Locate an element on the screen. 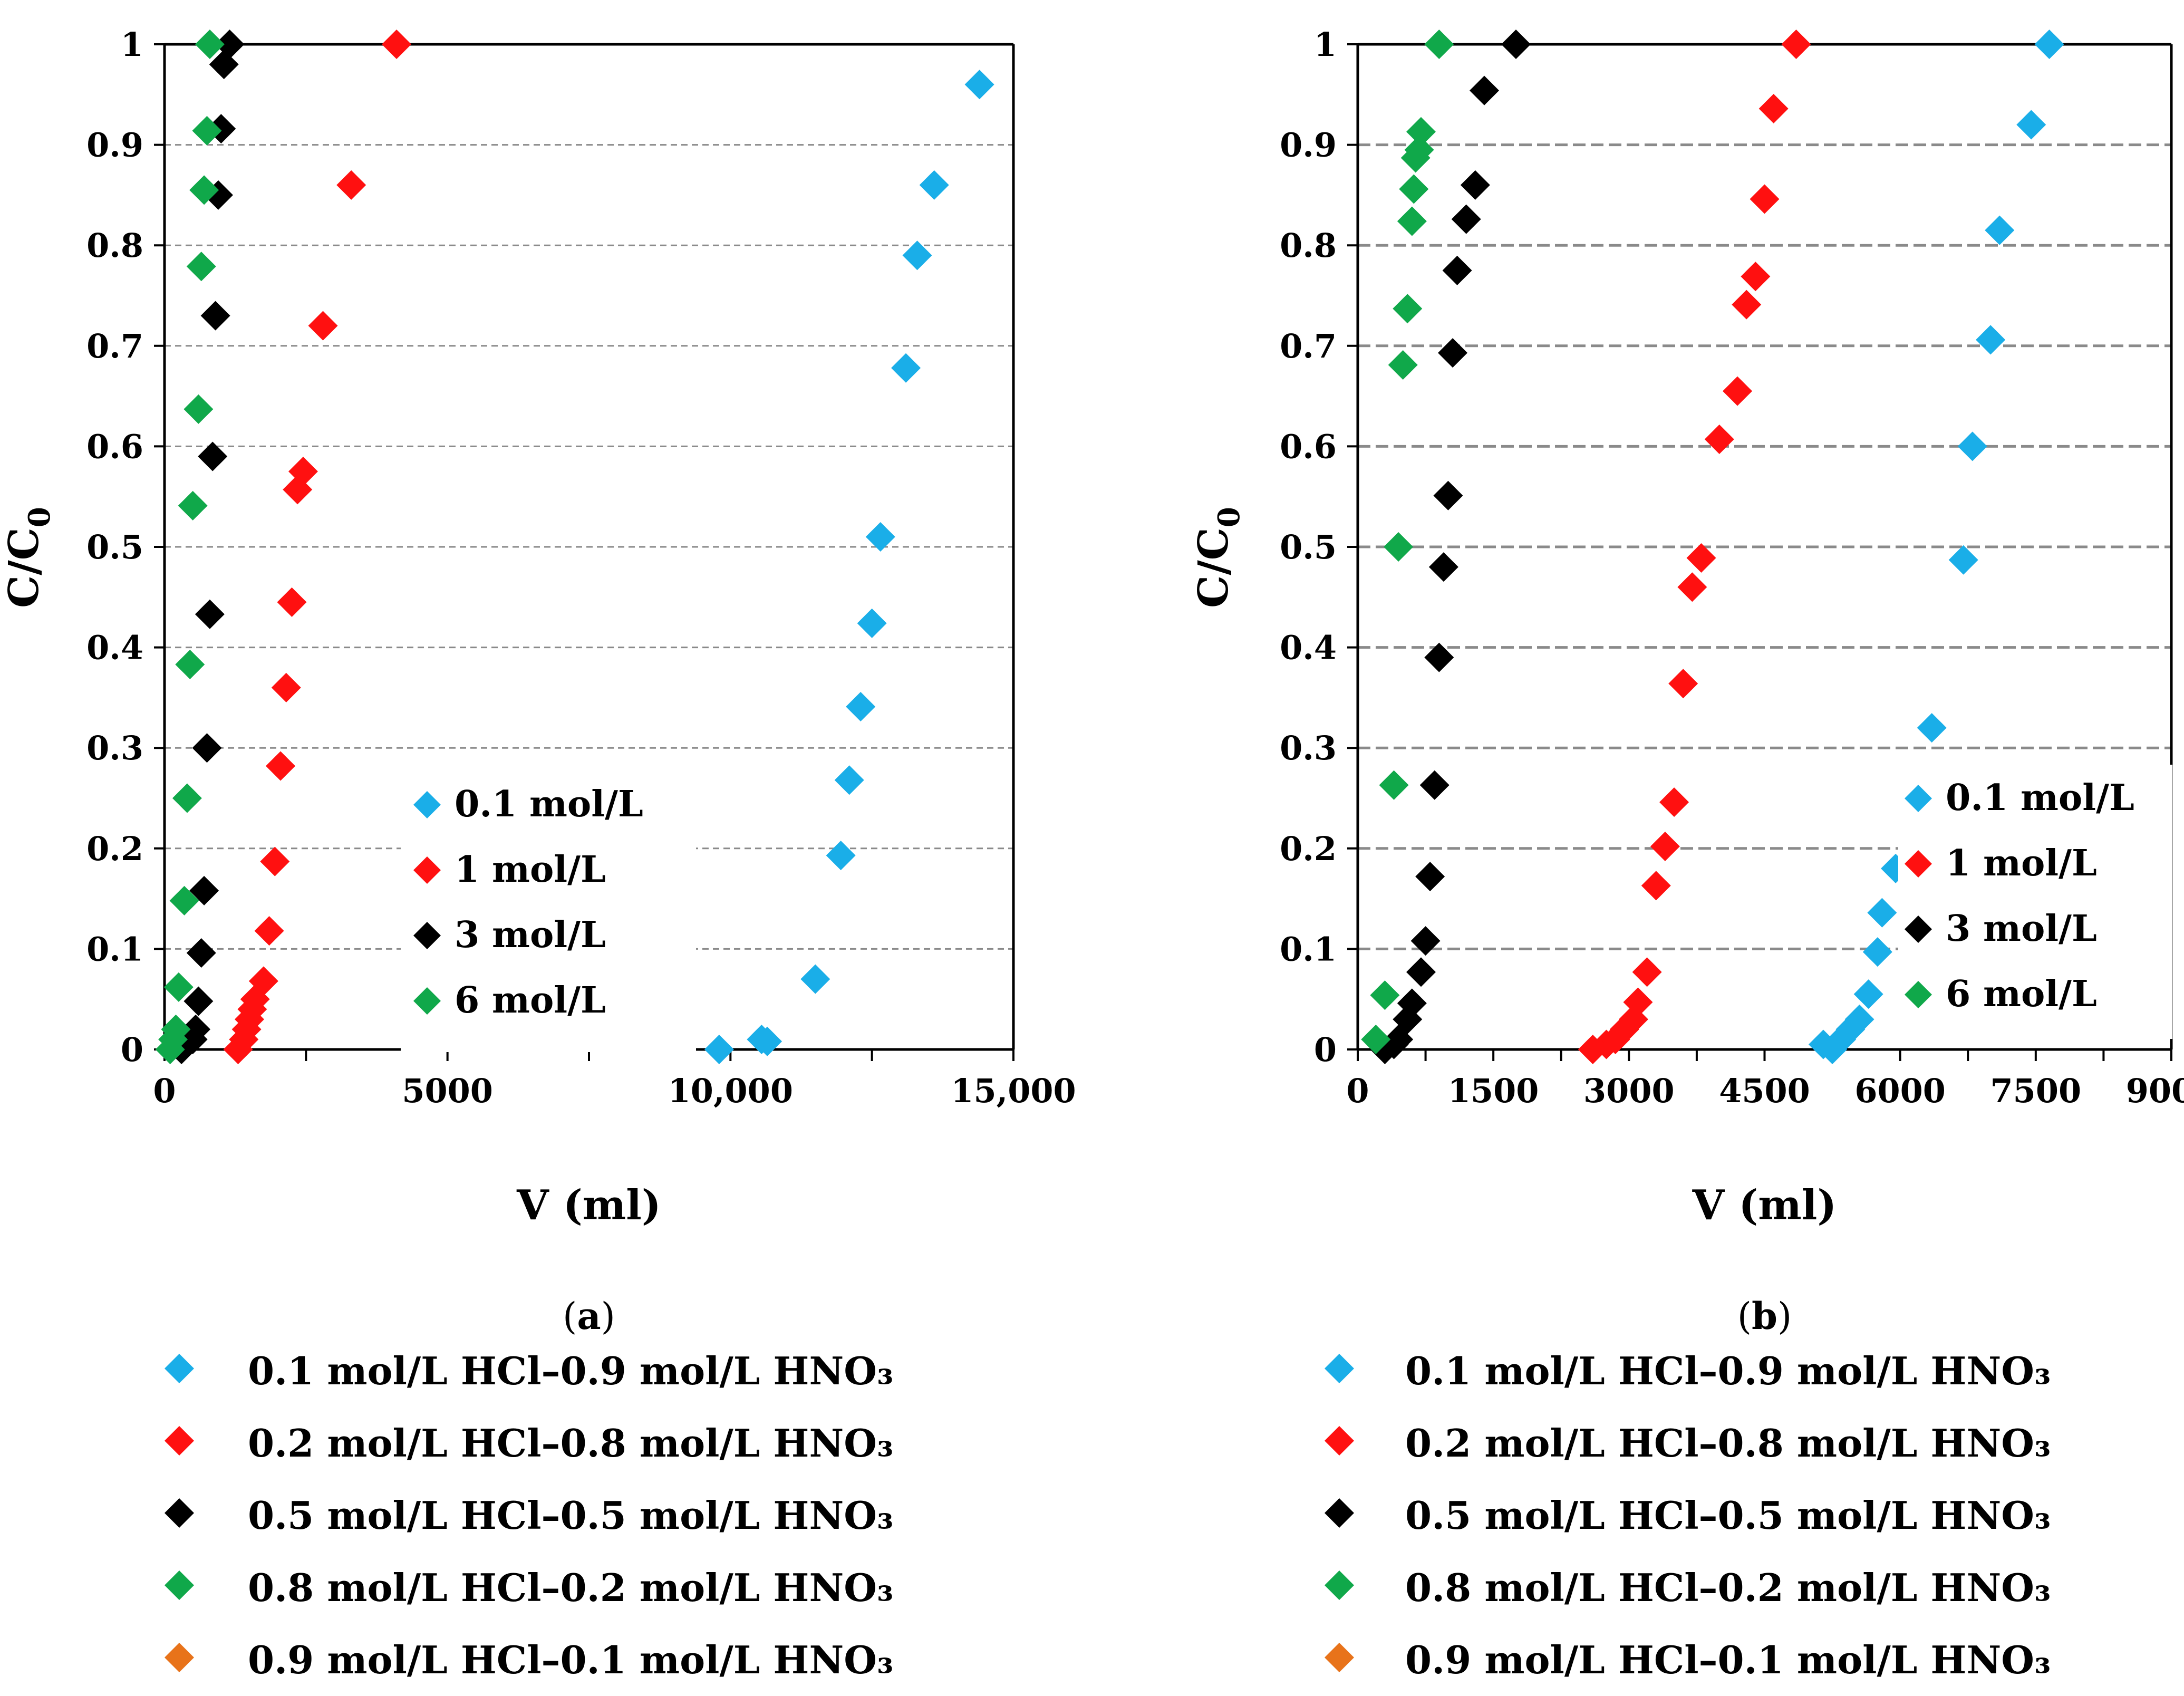 This screenshot has height=1696, width=2184. bottom-legend-label: 0.1 mol/L HCl–0.9 mol/L HNO₃ is located at coordinates (1728, 1370).